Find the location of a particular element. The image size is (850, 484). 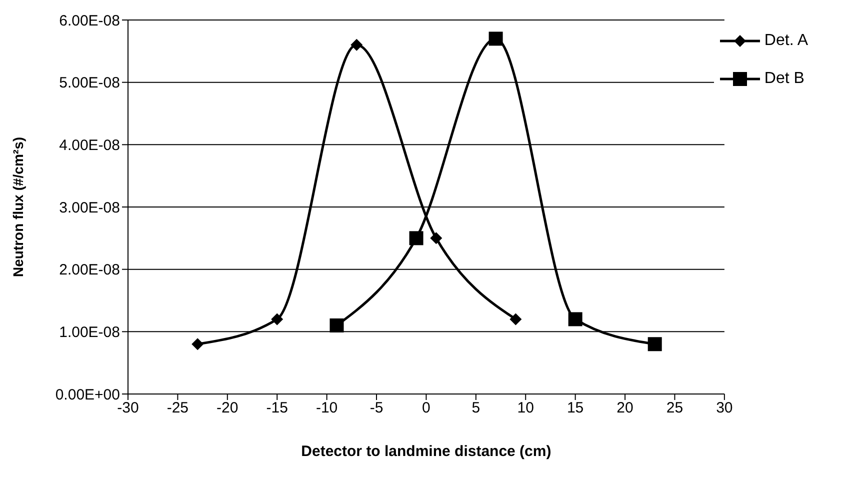

x-tick-label: -30 is located at coordinates (128, 408).